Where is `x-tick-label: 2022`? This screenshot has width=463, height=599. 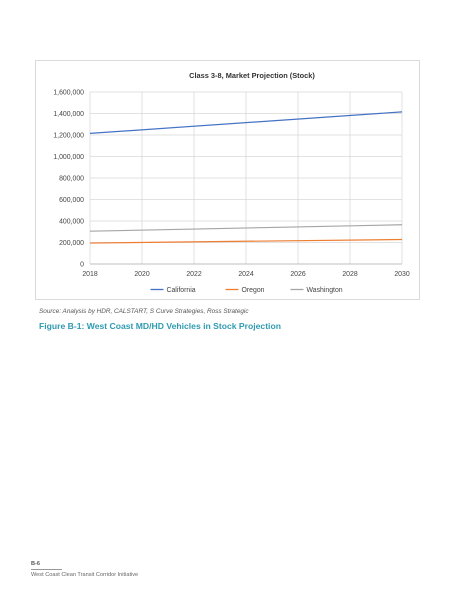 x-tick-label: 2022 is located at coordinates (193, 274).